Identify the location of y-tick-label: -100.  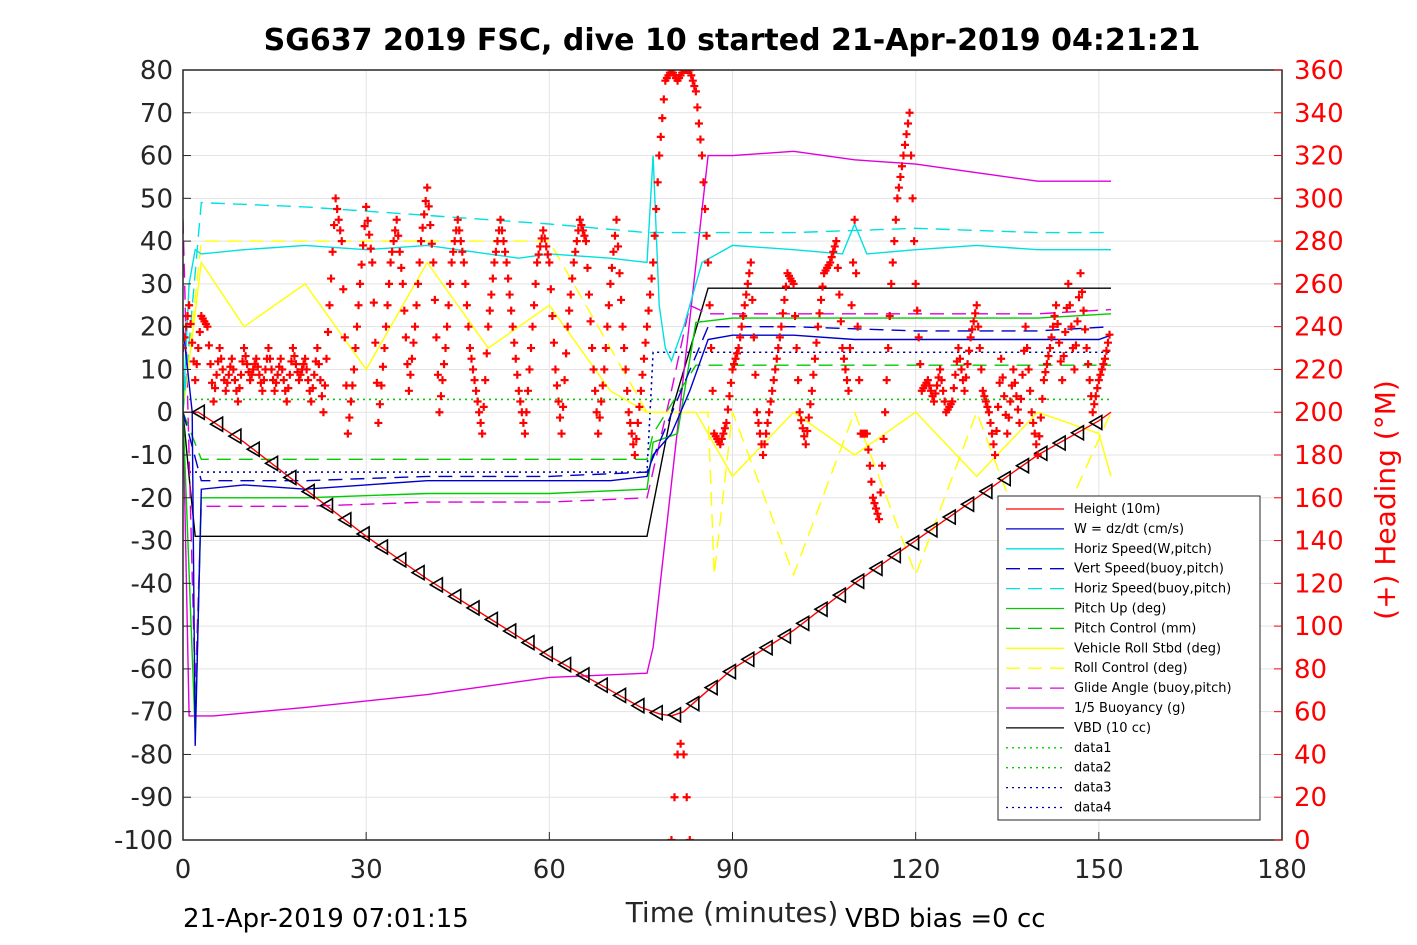
(143, 841).